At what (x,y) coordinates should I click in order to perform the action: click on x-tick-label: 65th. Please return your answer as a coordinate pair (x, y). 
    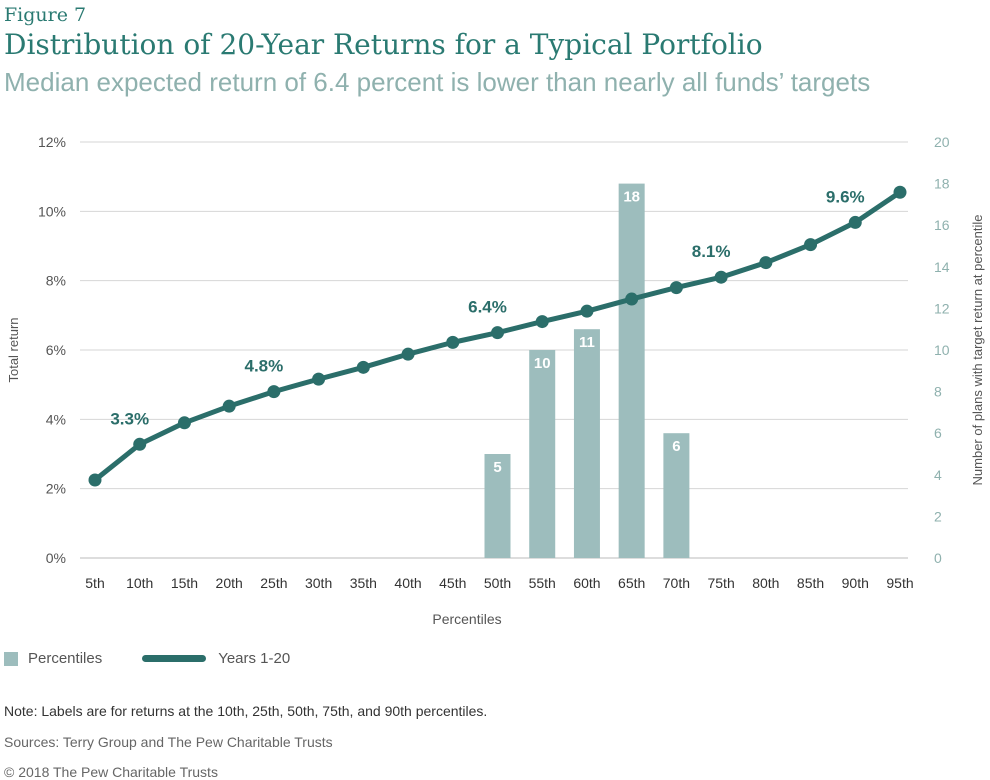
    Looking at the image, I should click on (631, 583).